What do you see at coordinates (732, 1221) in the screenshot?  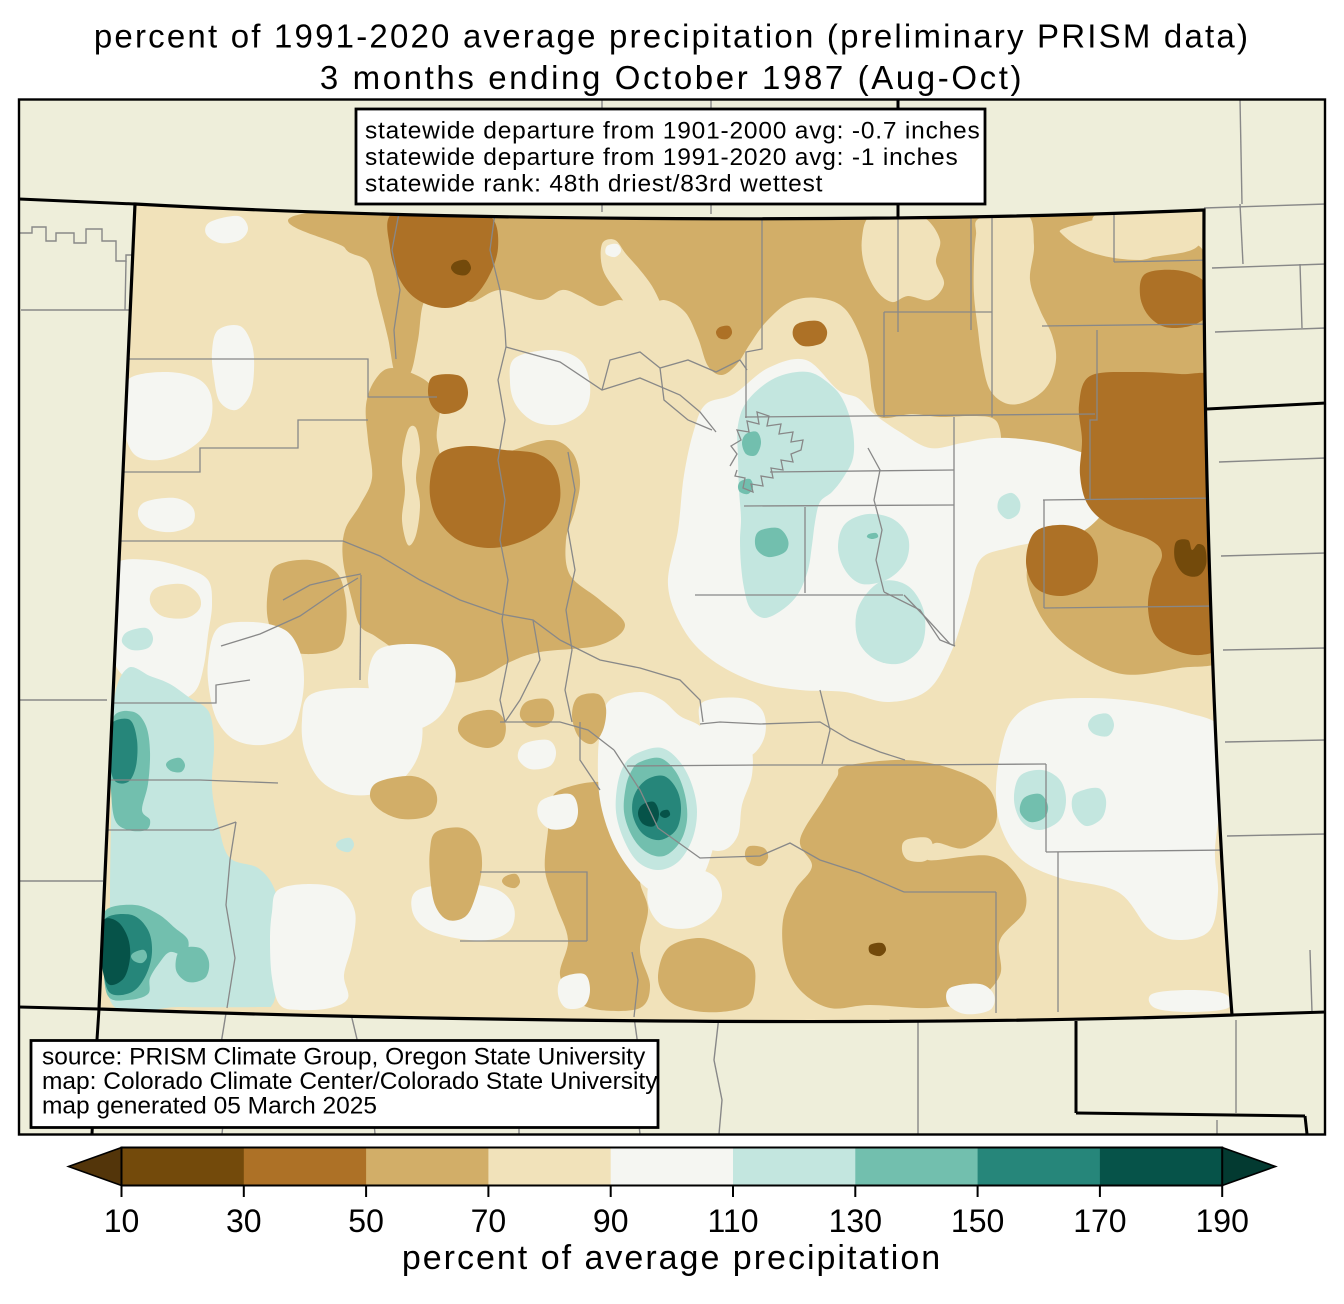 I see `svg-text: 110` at bounding box center [732, 1221].